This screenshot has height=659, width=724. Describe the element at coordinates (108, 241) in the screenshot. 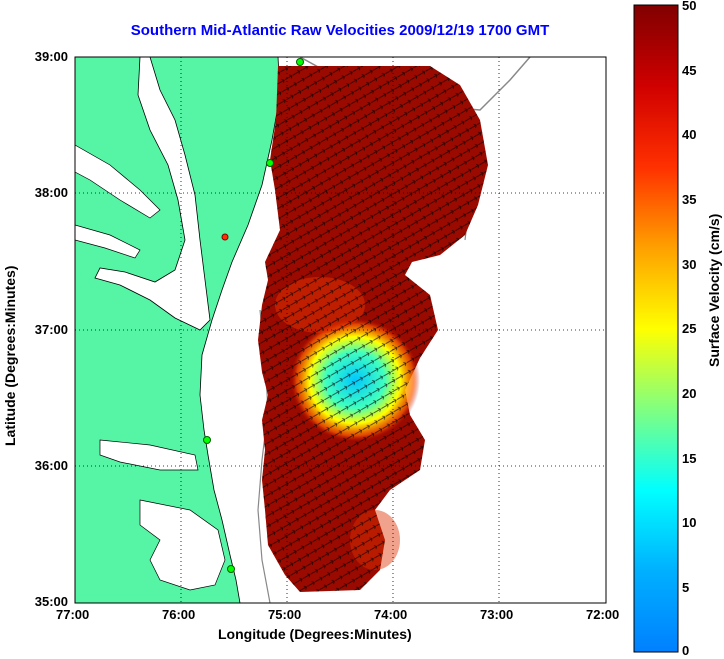

I see `rappahannock-river` at that location.